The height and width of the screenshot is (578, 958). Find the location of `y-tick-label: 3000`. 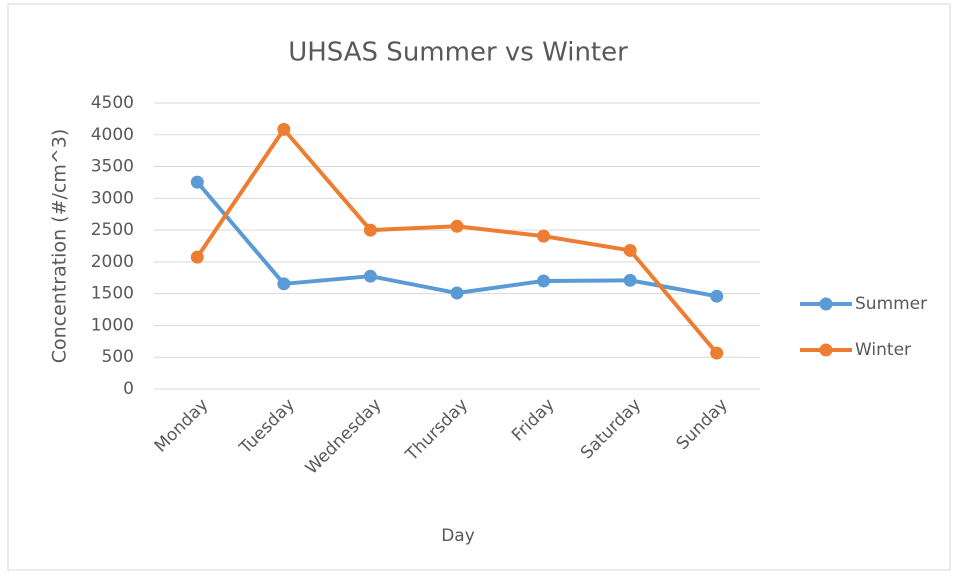

y-tick-label: 3000 is located at coordinates (112, 198).